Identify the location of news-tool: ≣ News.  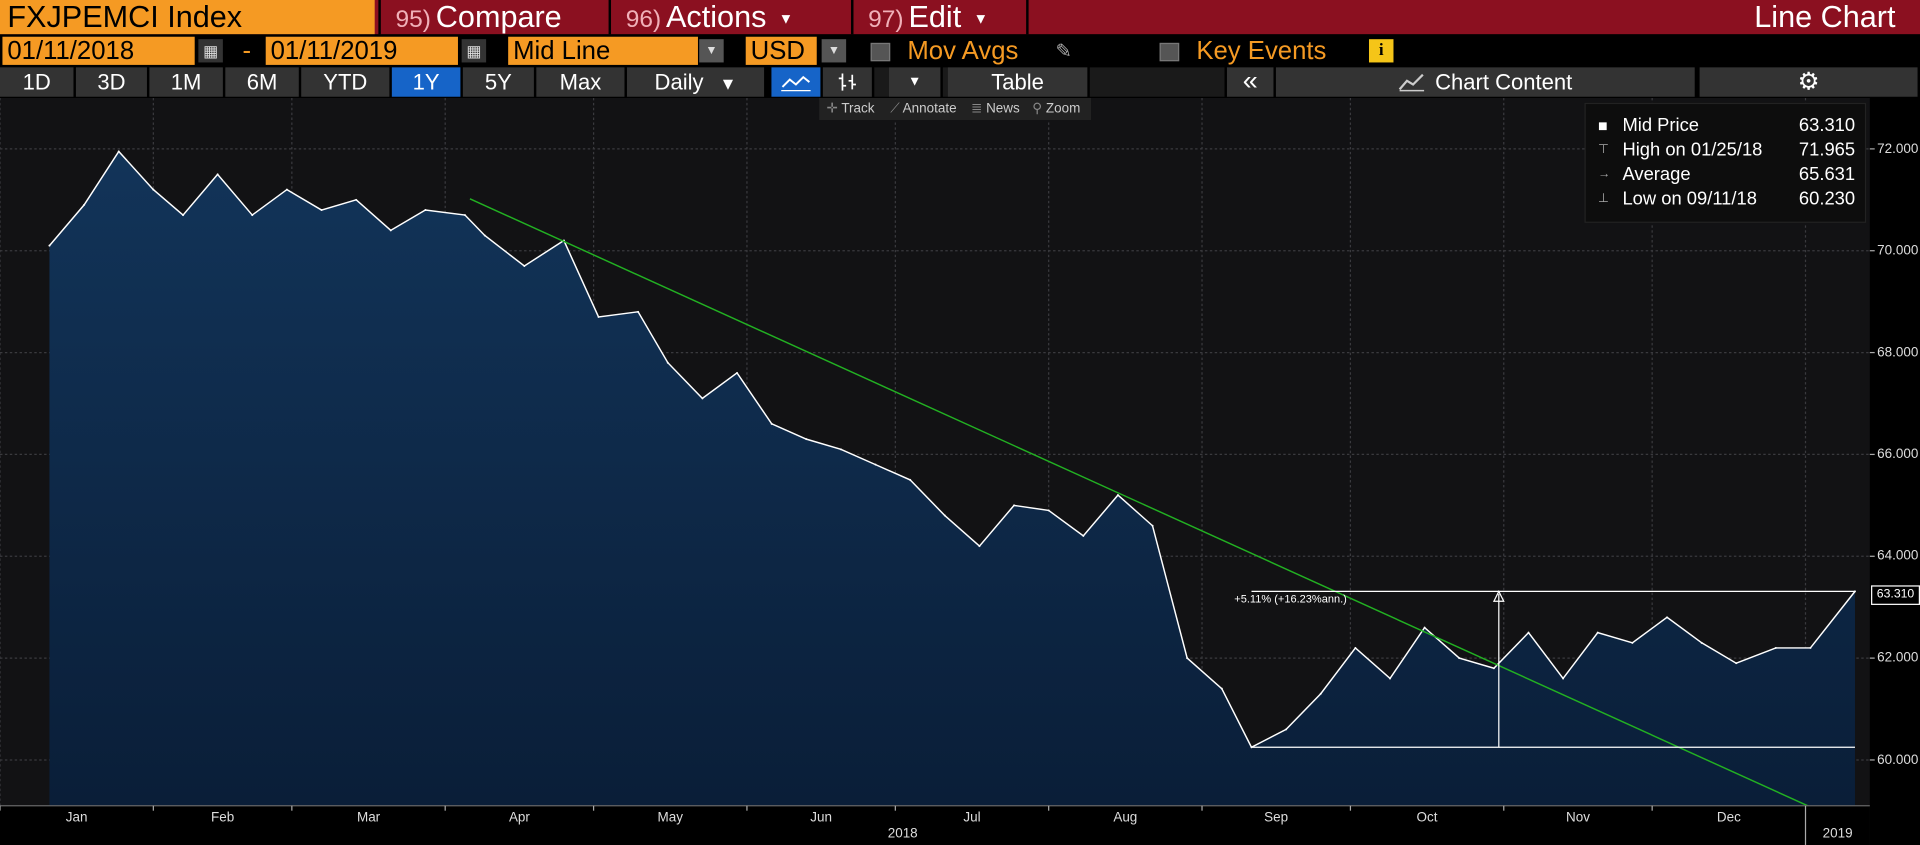
(995, 109).